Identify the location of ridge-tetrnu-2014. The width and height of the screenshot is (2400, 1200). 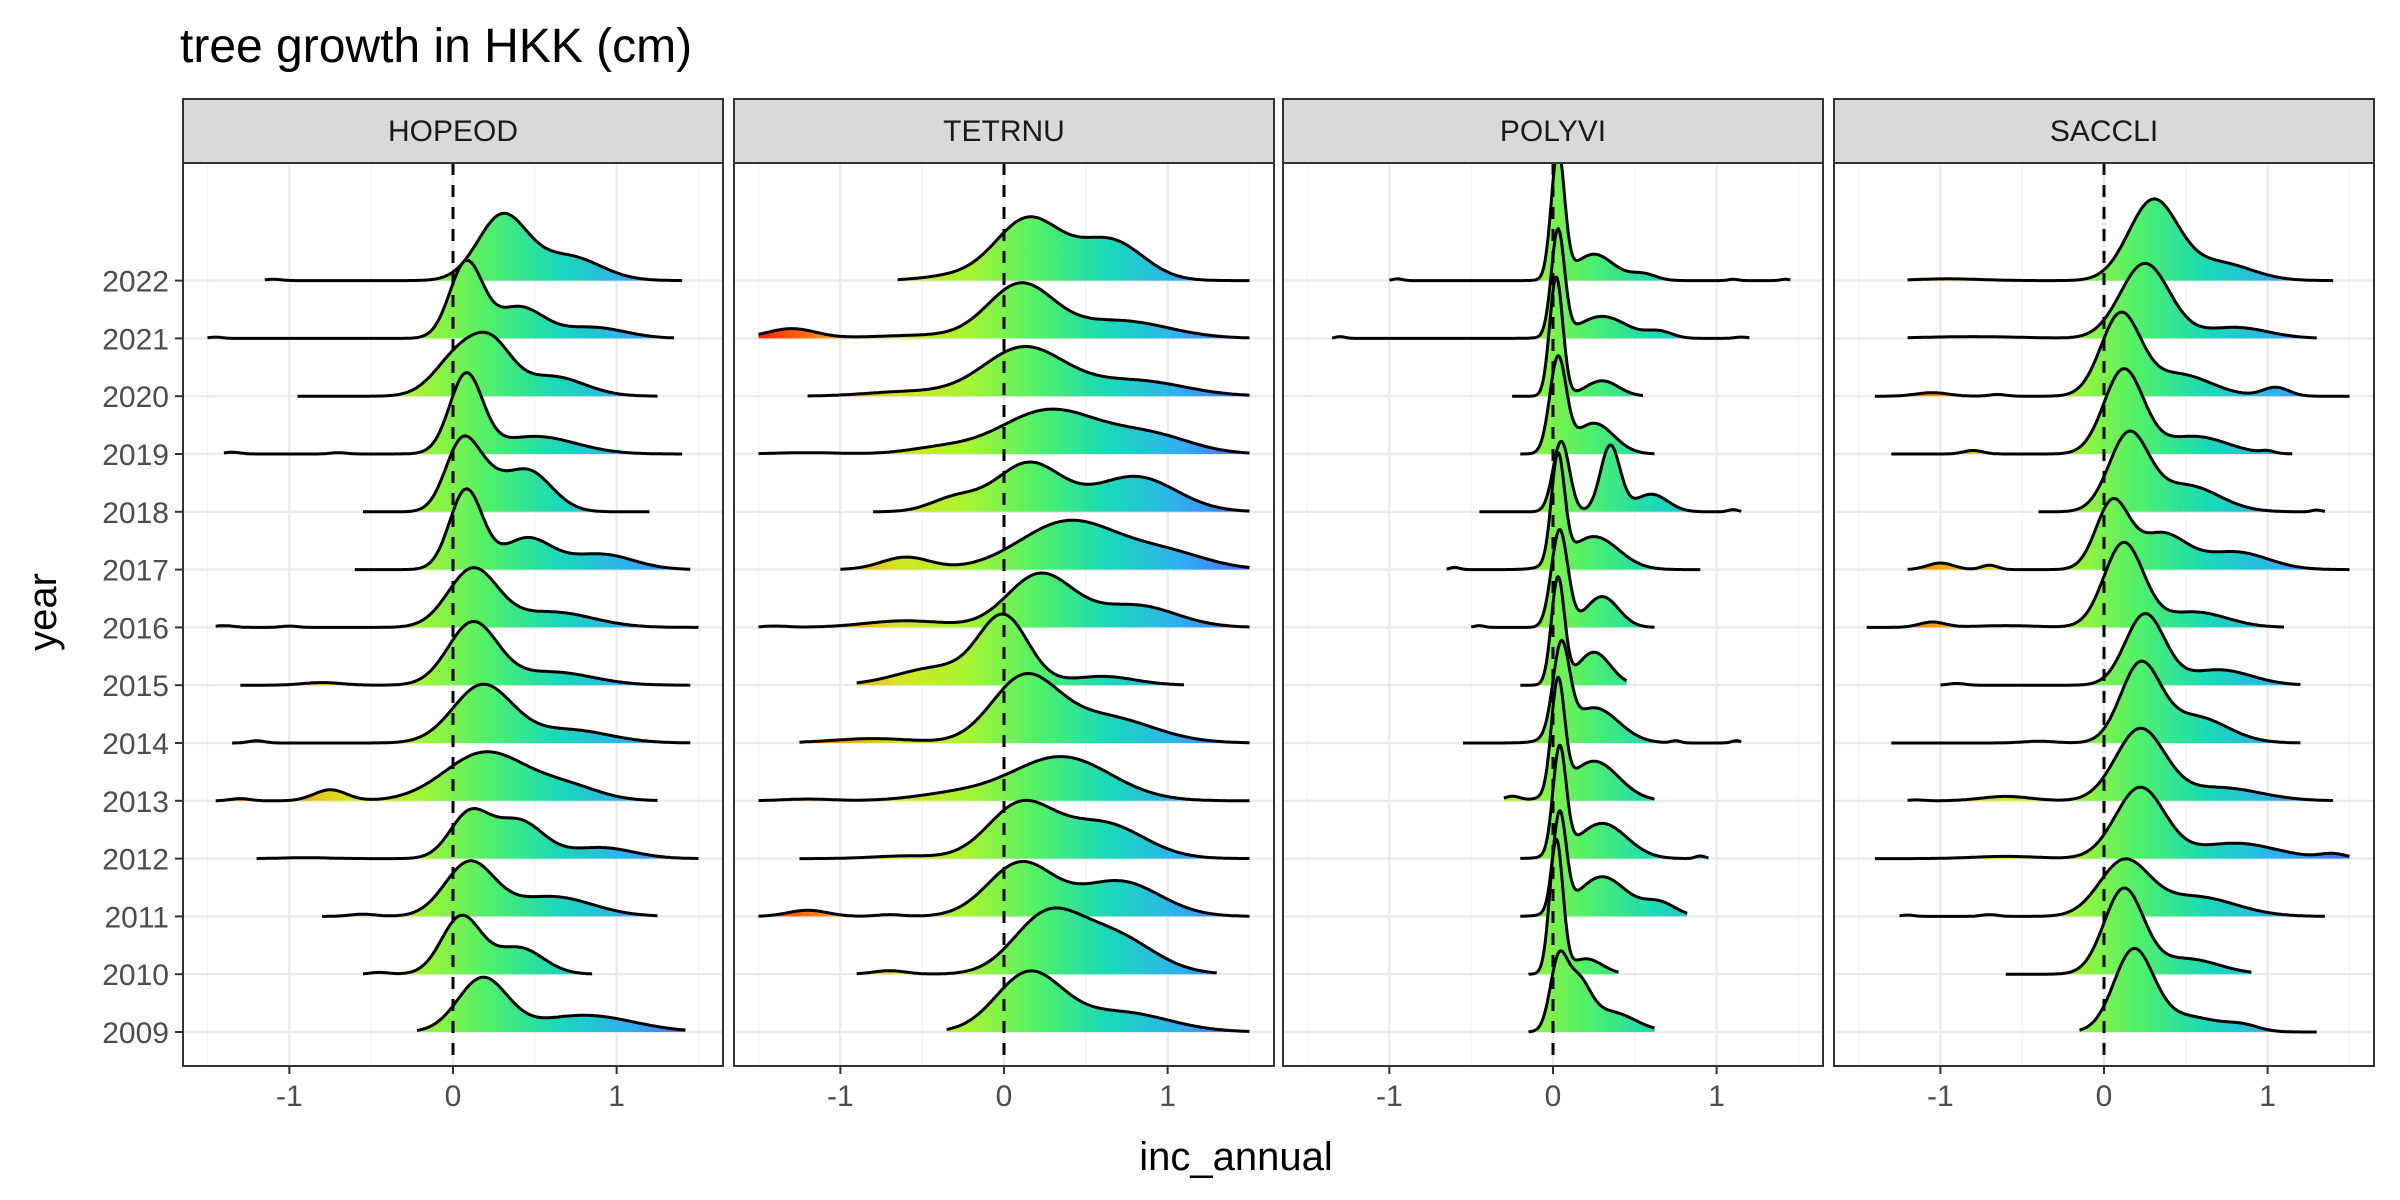
(1024, 708).